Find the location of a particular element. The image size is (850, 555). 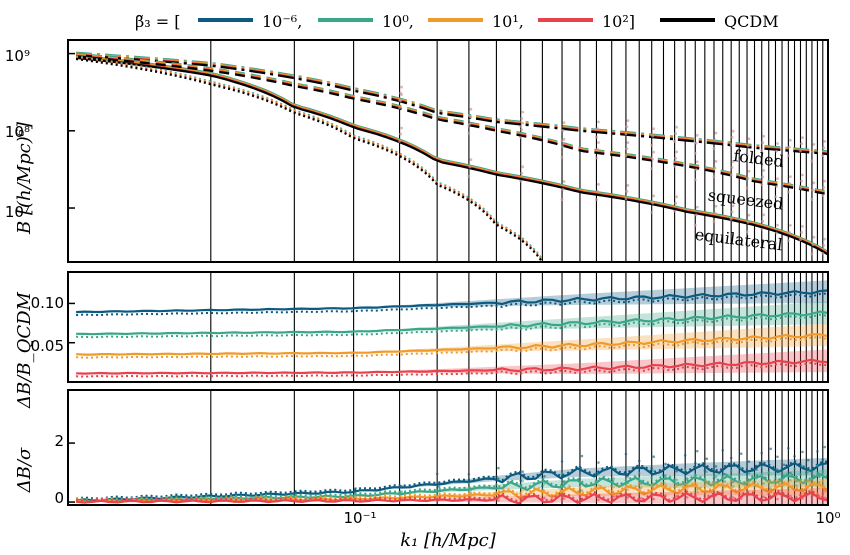

series-line-dotted is located at coordinates (452, 347).